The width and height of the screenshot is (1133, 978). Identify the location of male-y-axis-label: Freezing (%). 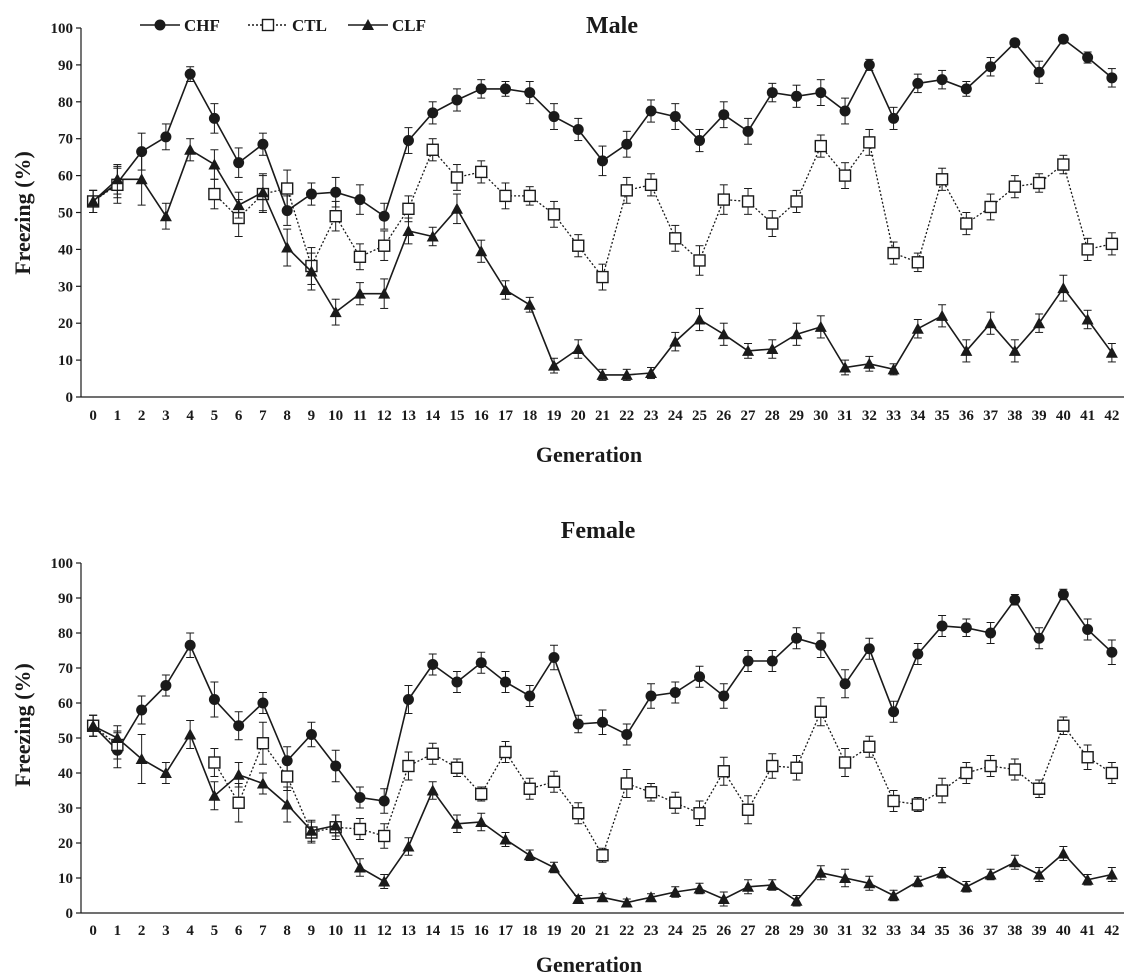
(22, 213).